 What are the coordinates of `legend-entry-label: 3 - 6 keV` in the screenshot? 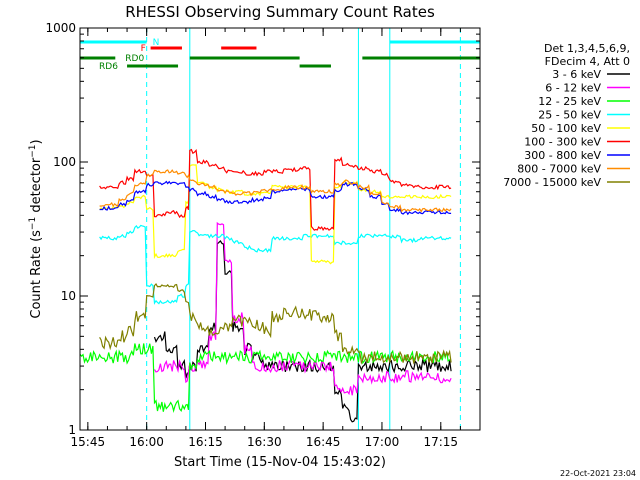 It's located at (576, 74).